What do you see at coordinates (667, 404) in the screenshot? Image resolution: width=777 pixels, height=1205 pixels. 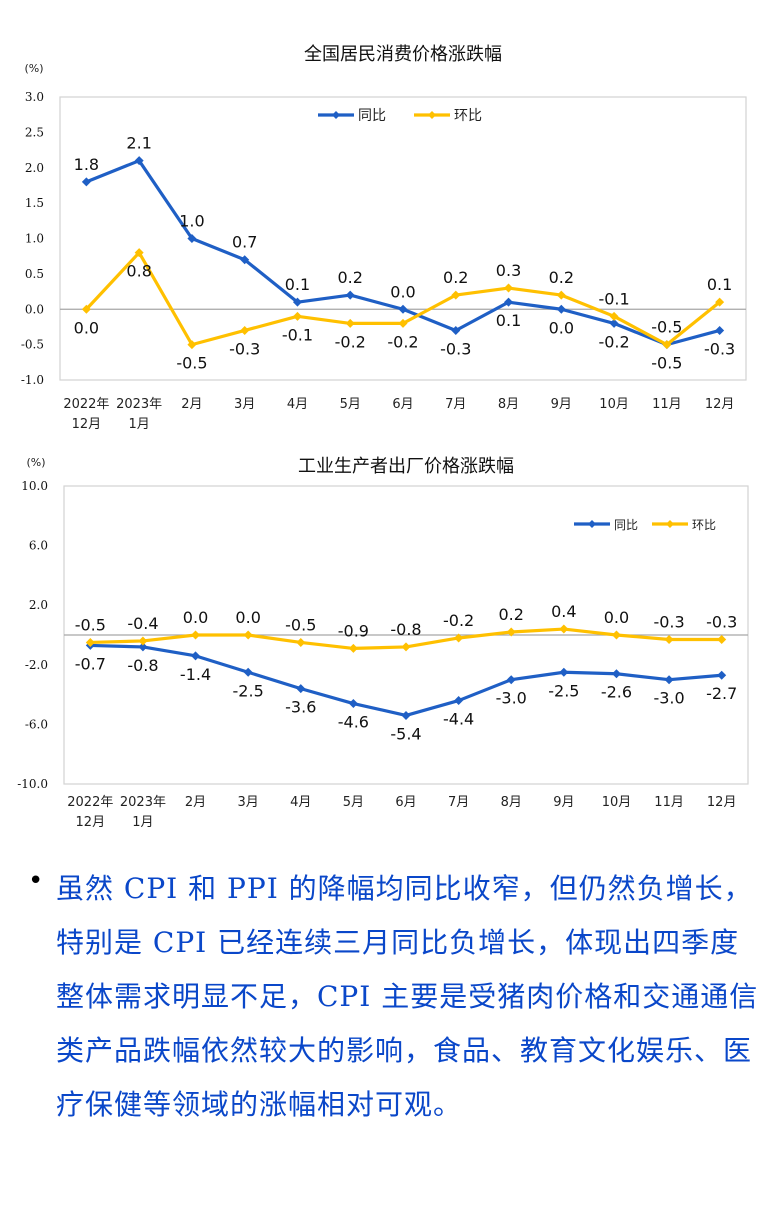 I see `x-tick-label: 11月` at bounding box center [667, 404].